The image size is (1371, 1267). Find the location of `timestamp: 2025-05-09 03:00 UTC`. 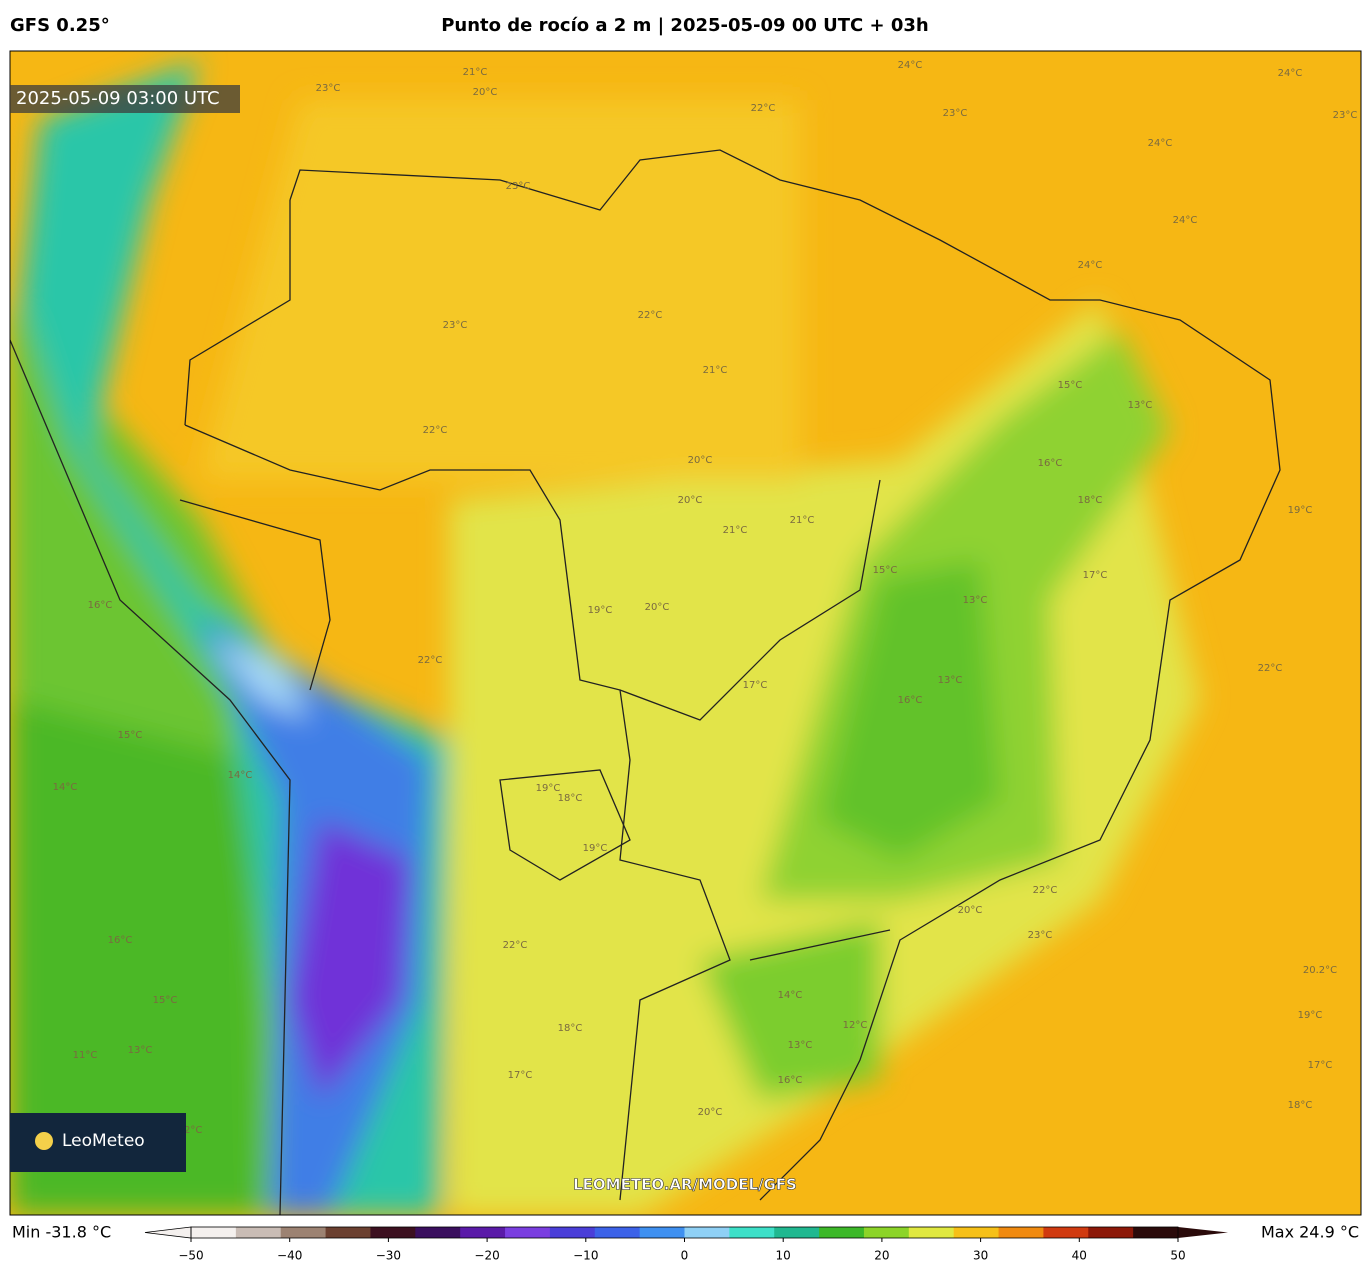

timestamp: 2025-05-09 03:00 UTC is located at coordinates (118, 98).